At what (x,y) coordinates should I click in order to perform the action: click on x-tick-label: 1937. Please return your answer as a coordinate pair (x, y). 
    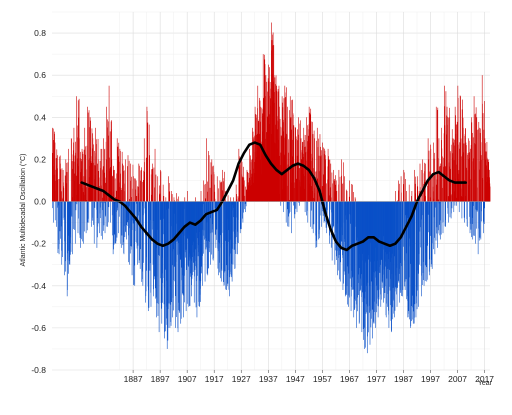
    Looking at the image, I should click on (268, 379).